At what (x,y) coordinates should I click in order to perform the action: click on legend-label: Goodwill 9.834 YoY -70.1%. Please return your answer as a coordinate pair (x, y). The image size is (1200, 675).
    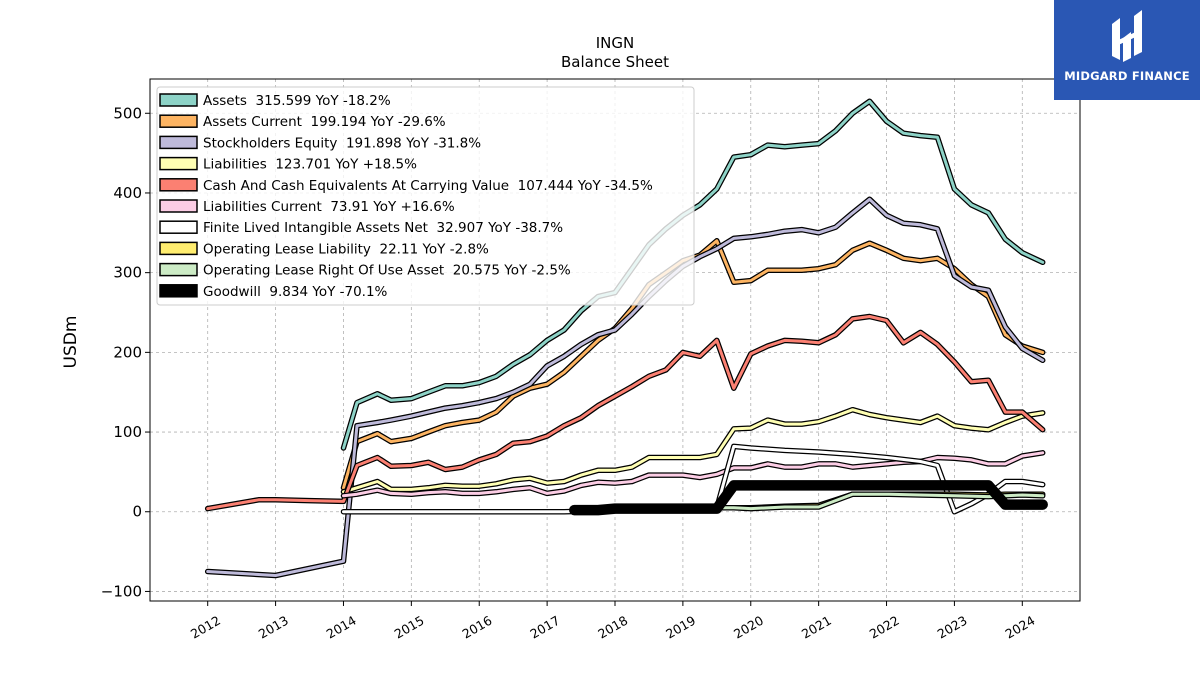
    Looking at the image, I should click on (295, 292).